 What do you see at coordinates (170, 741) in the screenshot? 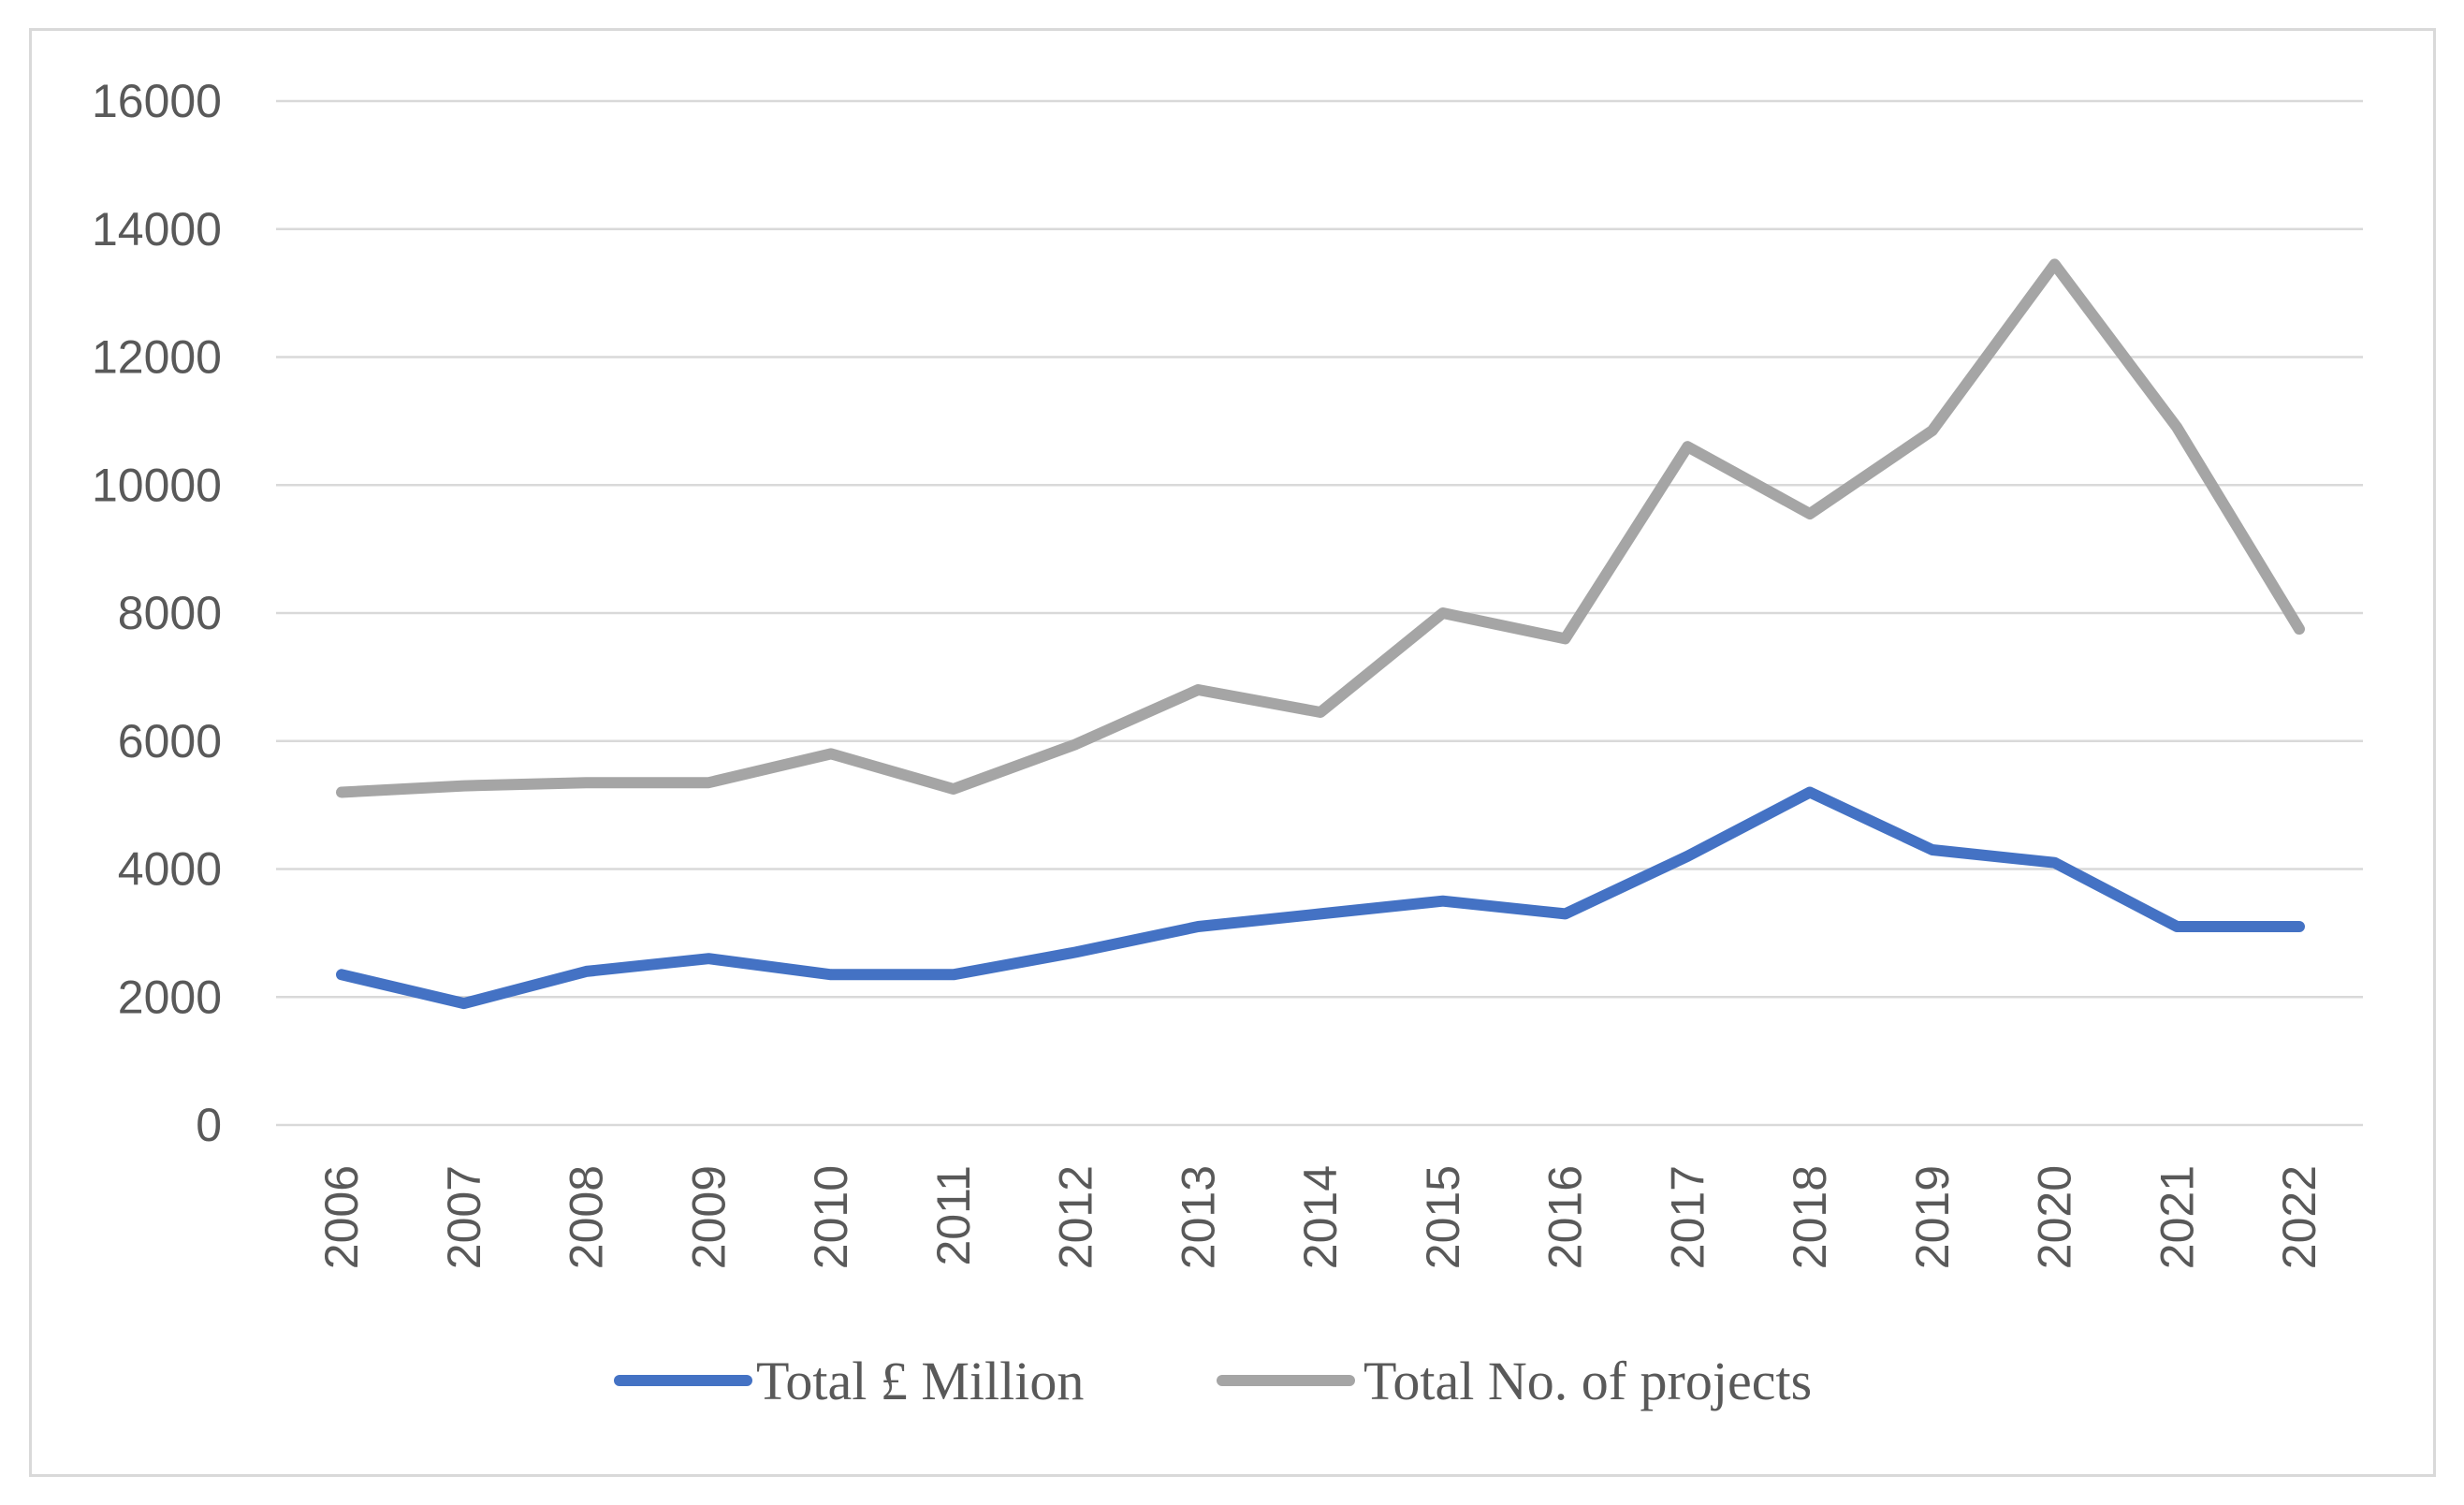
I see `y-tick-label: 6000` at bounding box center [170, 741].